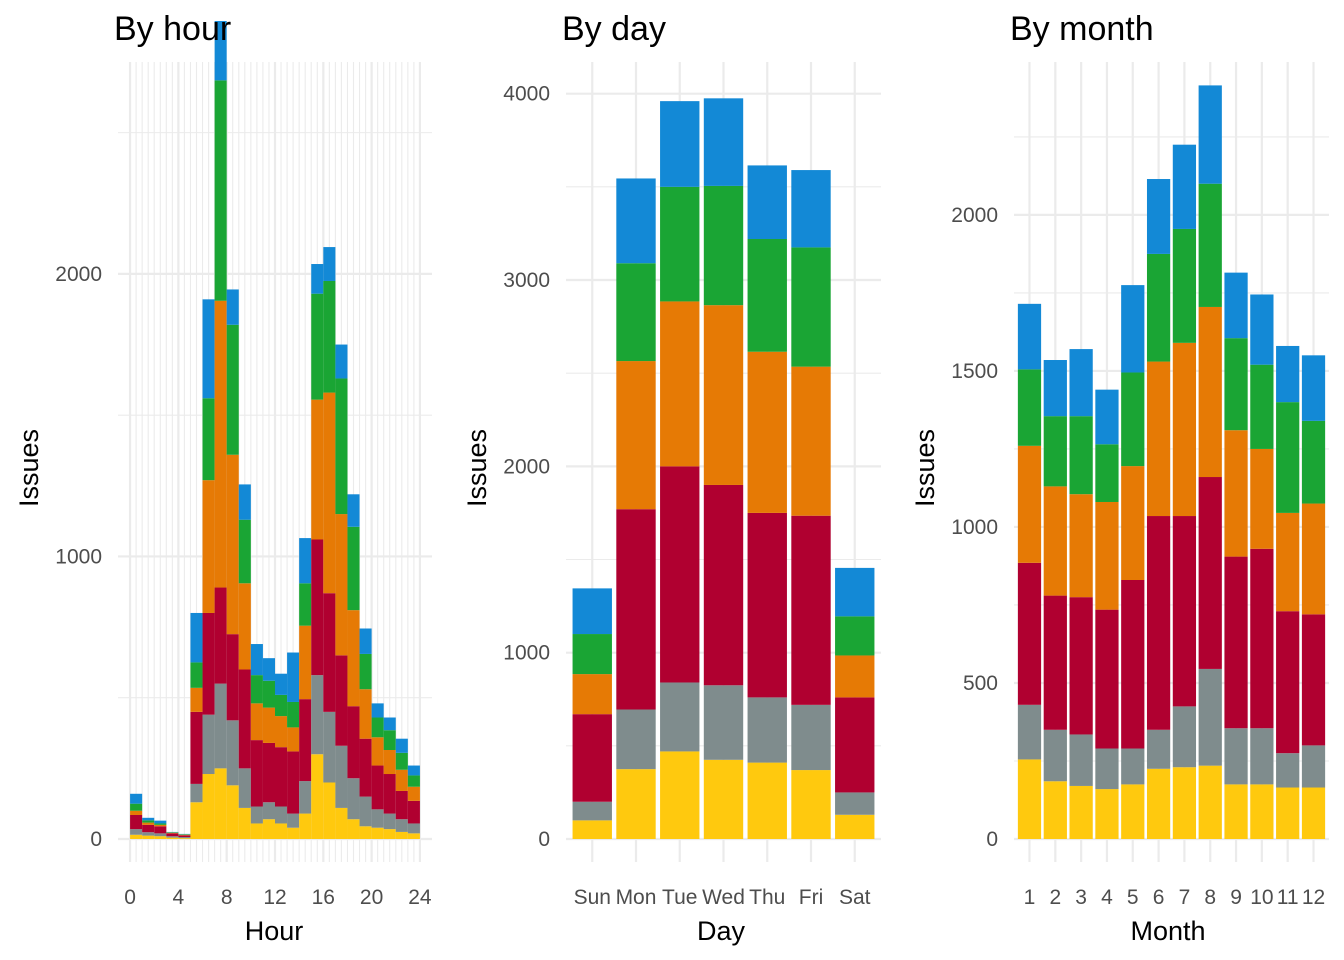 Image resolution: width=1344 pixels, height=960 pixels. What do you see at coordinates (592, 897) in the screenshot?
I see `x-tick-label: Sun` at bounding box center [592, 897].